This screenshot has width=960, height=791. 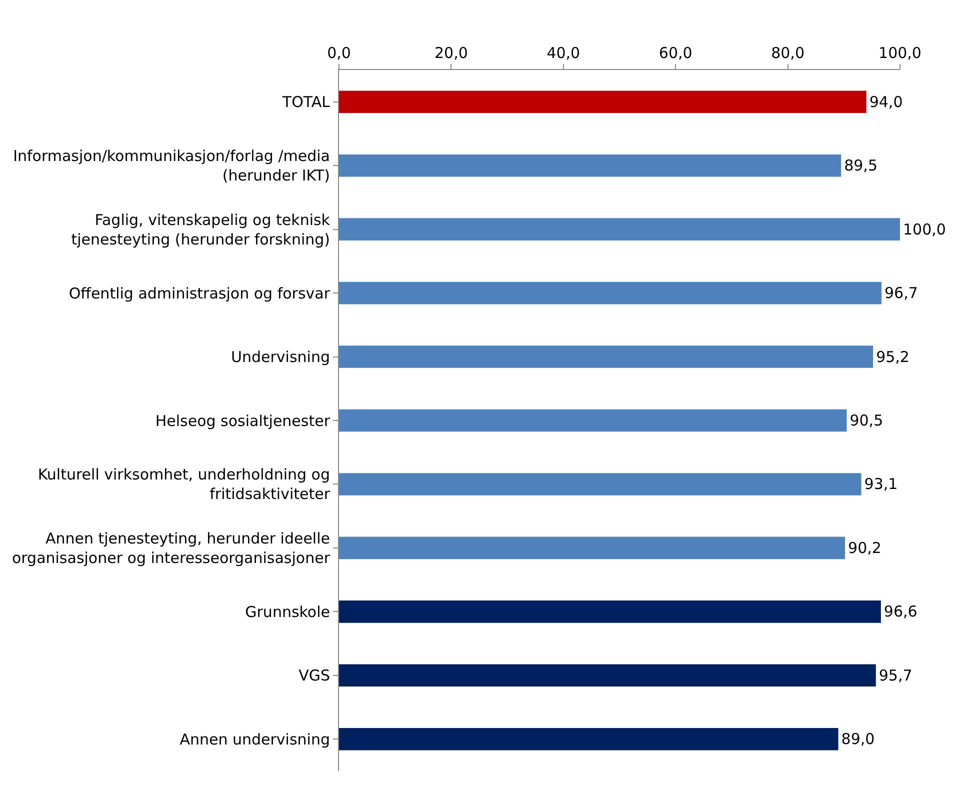 What do you see at coordinates (171, 548) in the screenshot?
I see `y-tick-label: Annen tjenesteyting, herunder ideelle organisasjoner og interesseorganisasjoner` at bounding box center [171, 548].